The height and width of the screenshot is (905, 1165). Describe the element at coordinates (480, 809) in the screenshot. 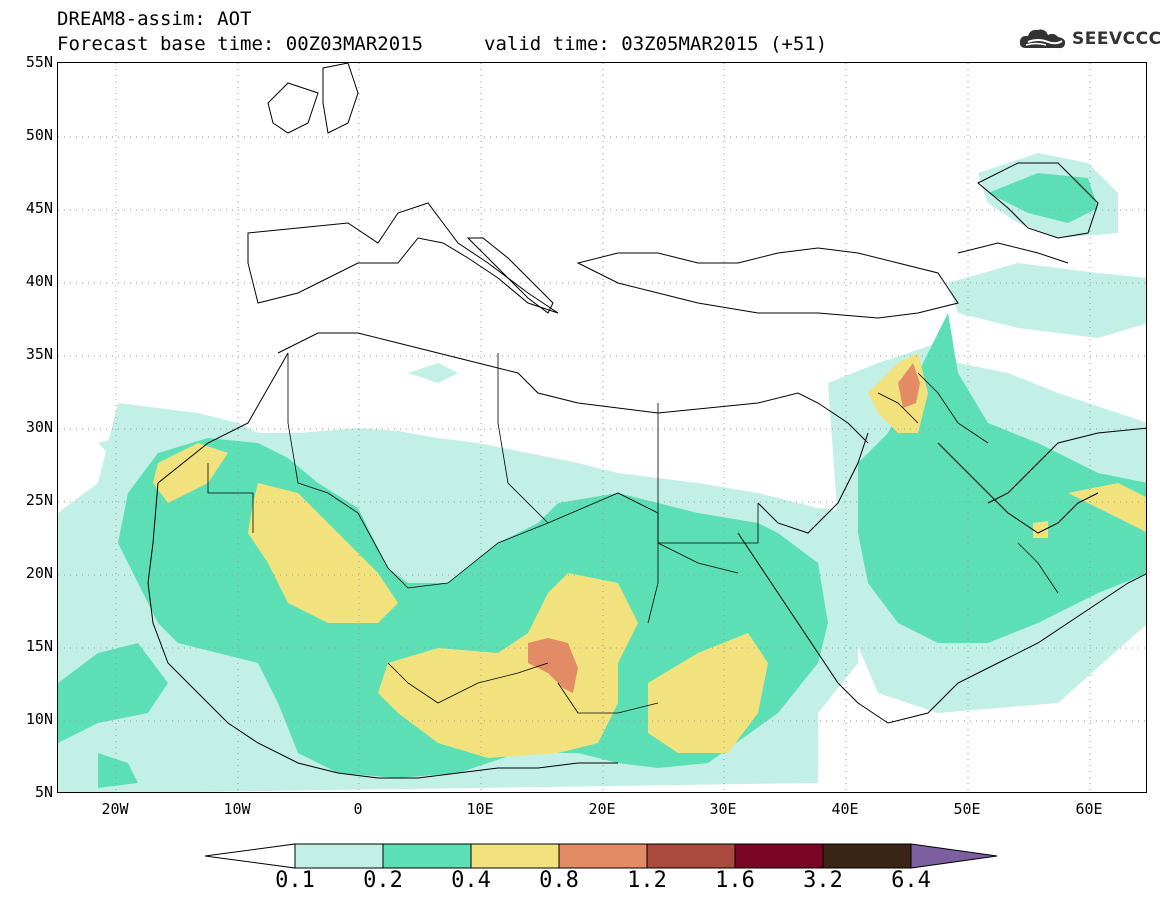

I see `lon-label: 10E` at that location.